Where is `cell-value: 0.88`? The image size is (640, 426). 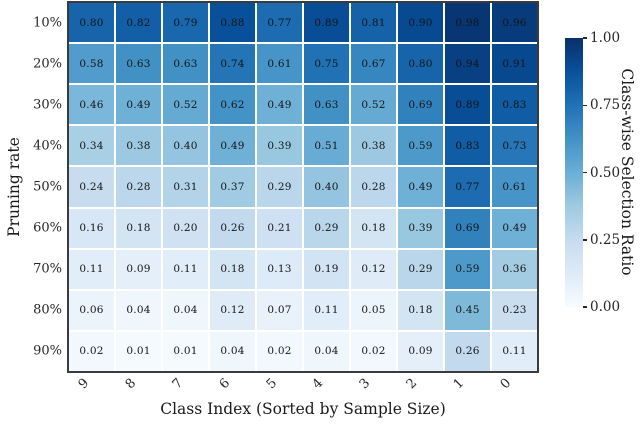
cell-value: 0.88 is located at coordinates (232, 22).